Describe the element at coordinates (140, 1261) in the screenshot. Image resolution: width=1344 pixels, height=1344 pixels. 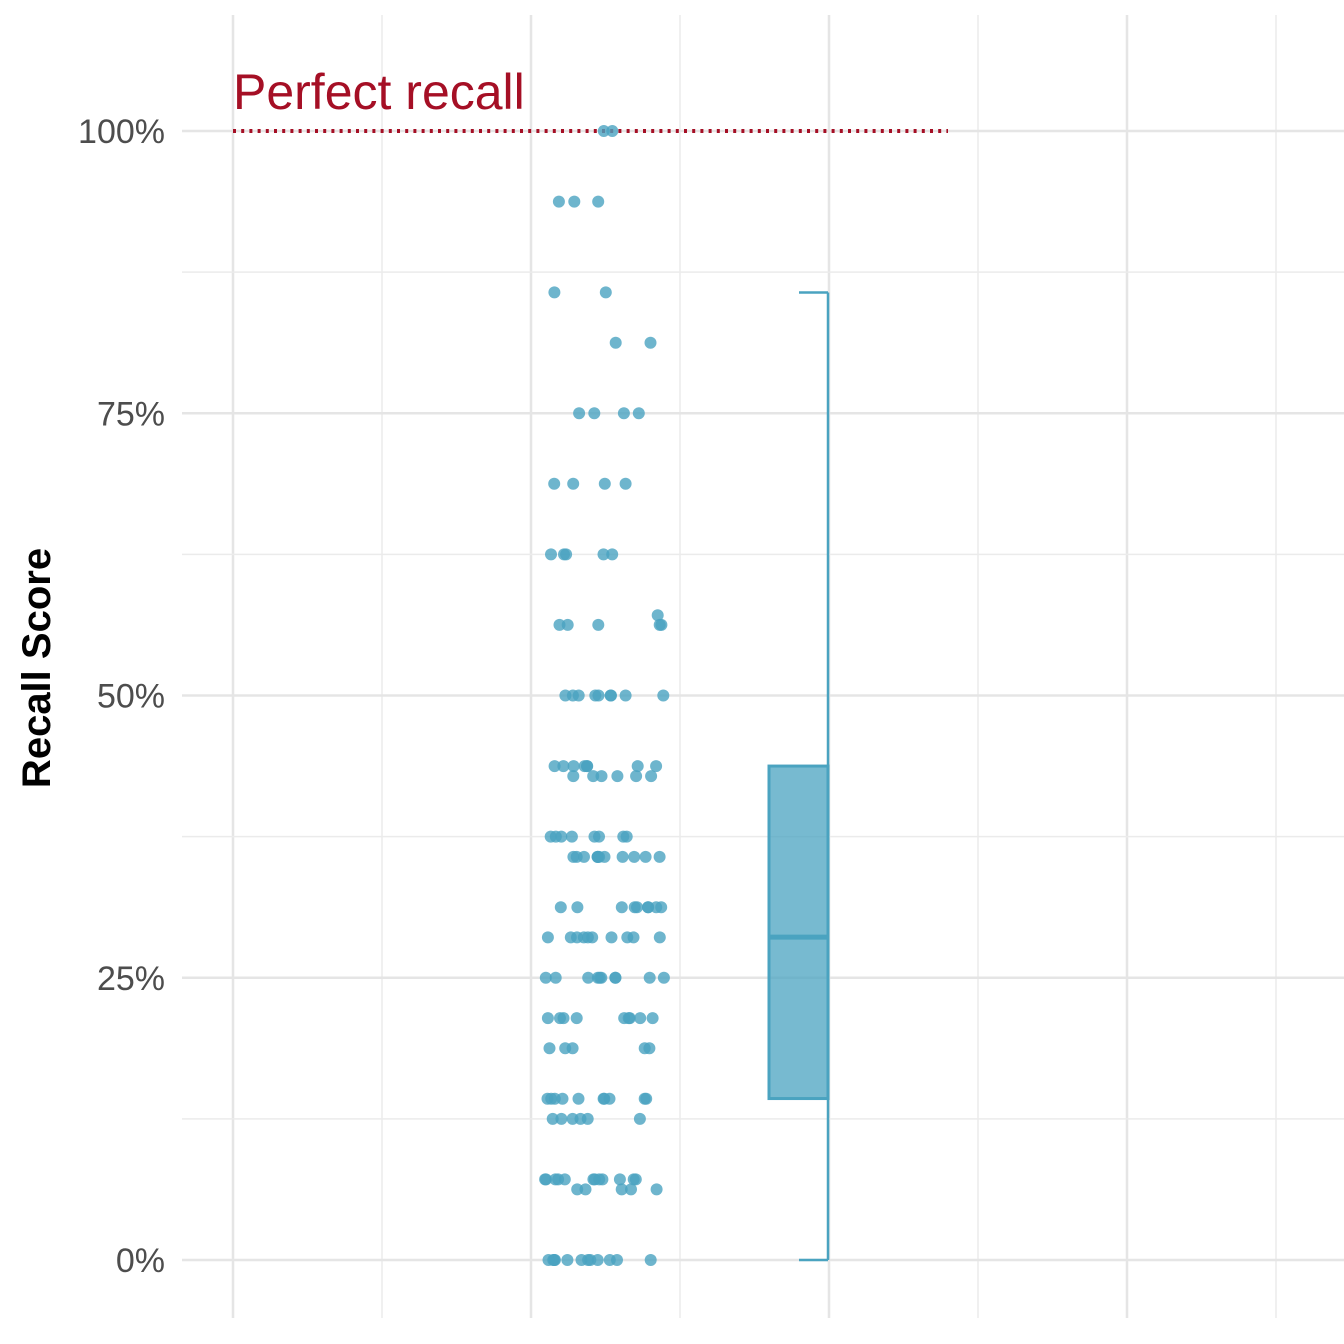
I see `y-tick-label: 0%` at that location.